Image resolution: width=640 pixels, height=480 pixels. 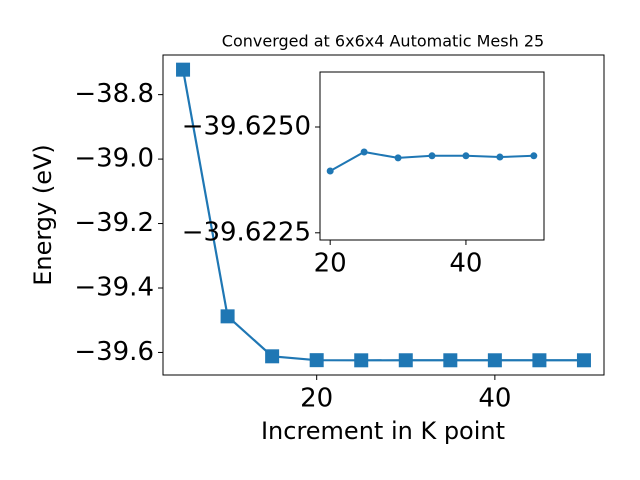 What do you see at coordinates (114, 94) in the screenshot?
I see `y-tick-label: −38.8` at bounding box center [114, 94].